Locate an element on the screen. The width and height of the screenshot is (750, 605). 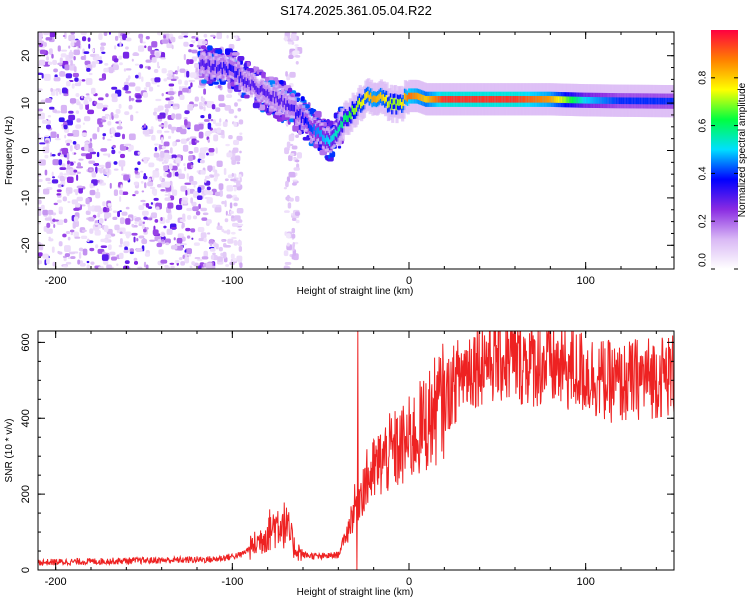
snr-ytick-label: 0 is located at coordinates (26, 570).